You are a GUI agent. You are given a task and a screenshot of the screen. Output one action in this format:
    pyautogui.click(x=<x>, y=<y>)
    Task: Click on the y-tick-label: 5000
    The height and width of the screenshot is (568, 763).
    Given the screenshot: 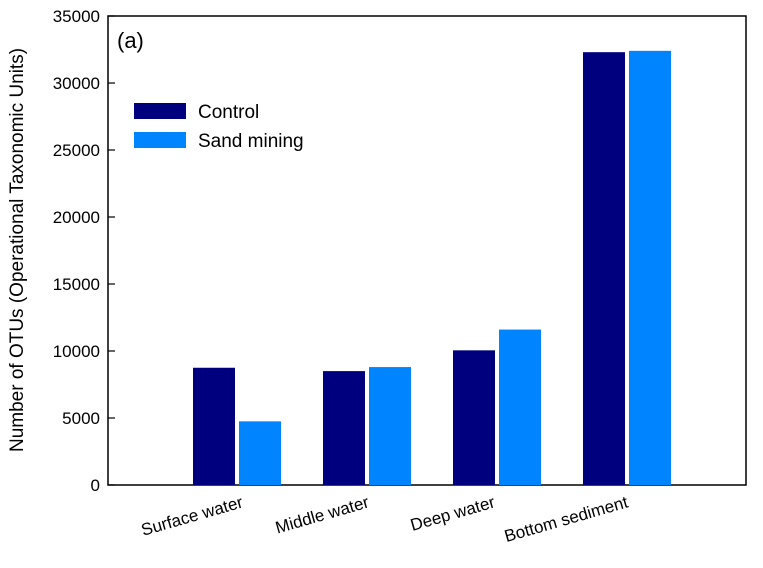 What is the action you would take?
    pyautogui.click(x=81, y=418)
    